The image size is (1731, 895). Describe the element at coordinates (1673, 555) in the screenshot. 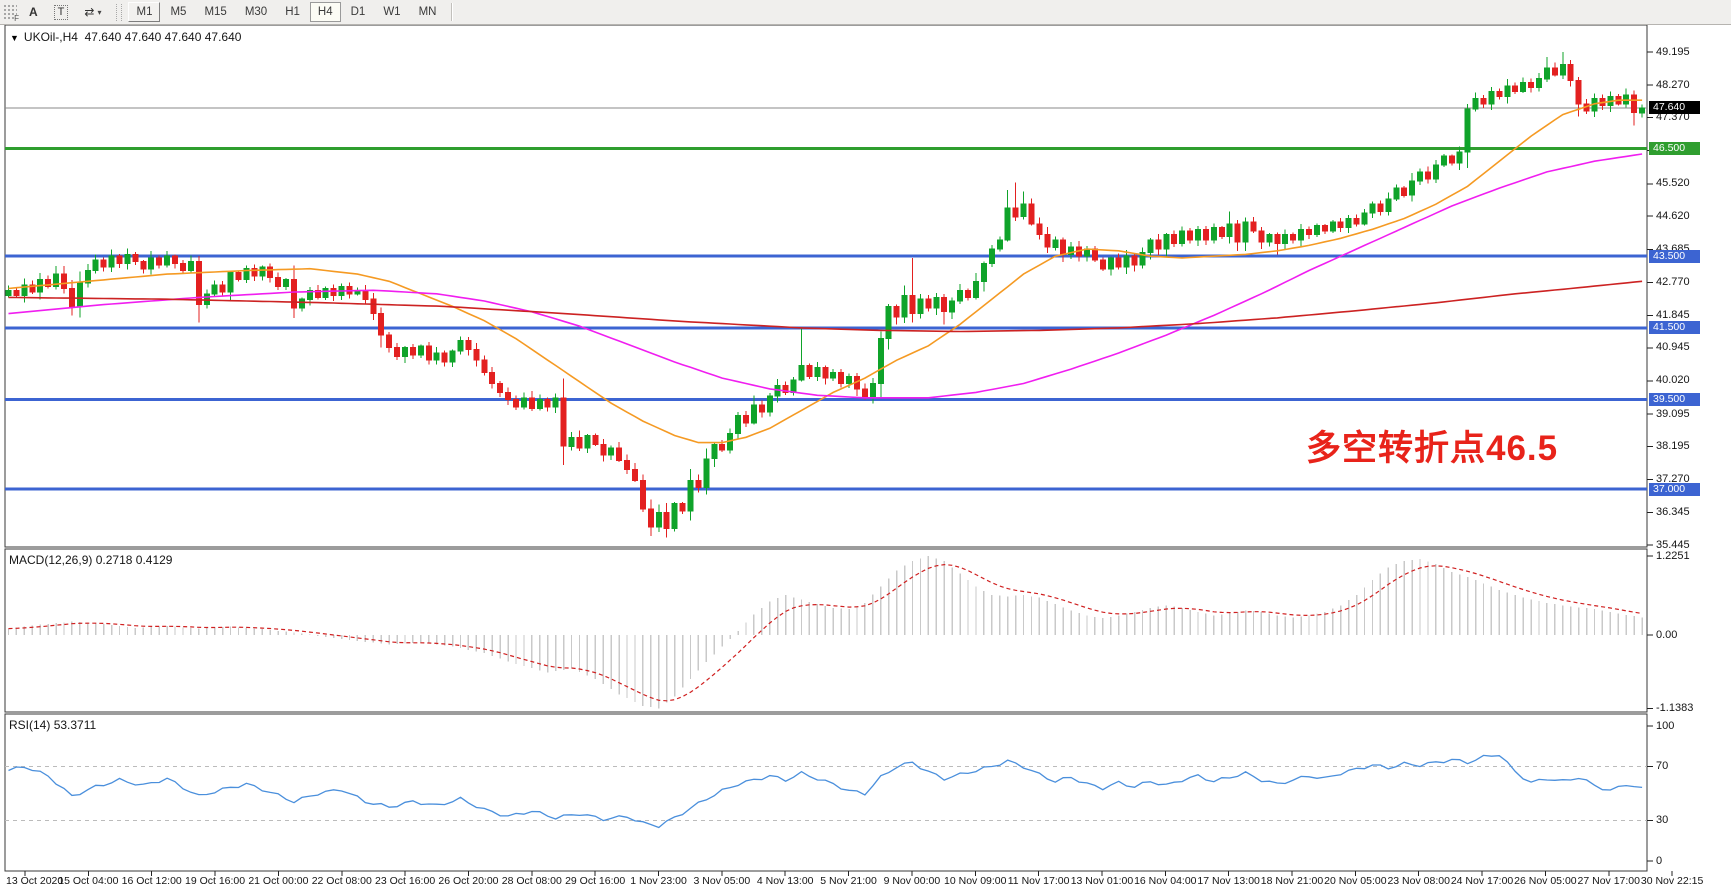

I see `macd-axis-label: 1.2251` at that location.